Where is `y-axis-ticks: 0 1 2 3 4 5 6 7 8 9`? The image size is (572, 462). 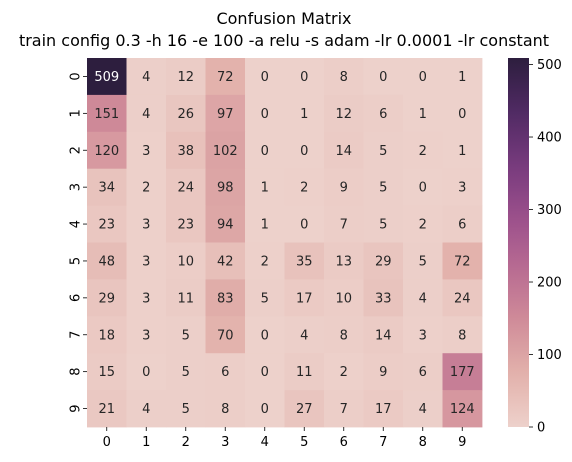 y-axis-ticks: 0 1 2 3 4 5 6 7 8 9 is located at coordinates (78, 242).